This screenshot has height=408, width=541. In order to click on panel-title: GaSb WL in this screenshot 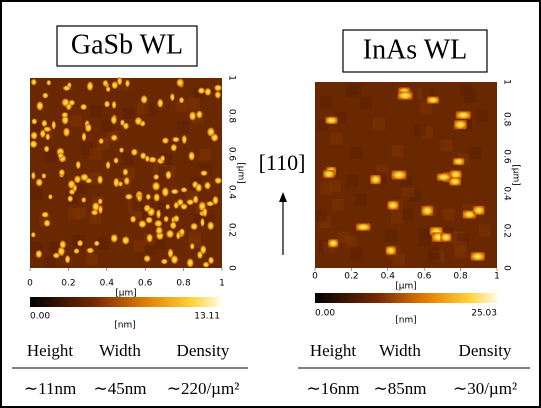, I will do `click(127, 44)`.